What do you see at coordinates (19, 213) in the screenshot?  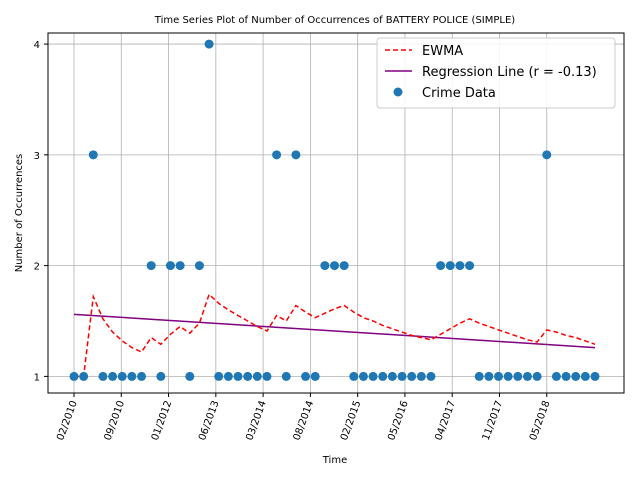 I see `y-axis-label: Number of Occurrences` at bounding box center [19, 213].